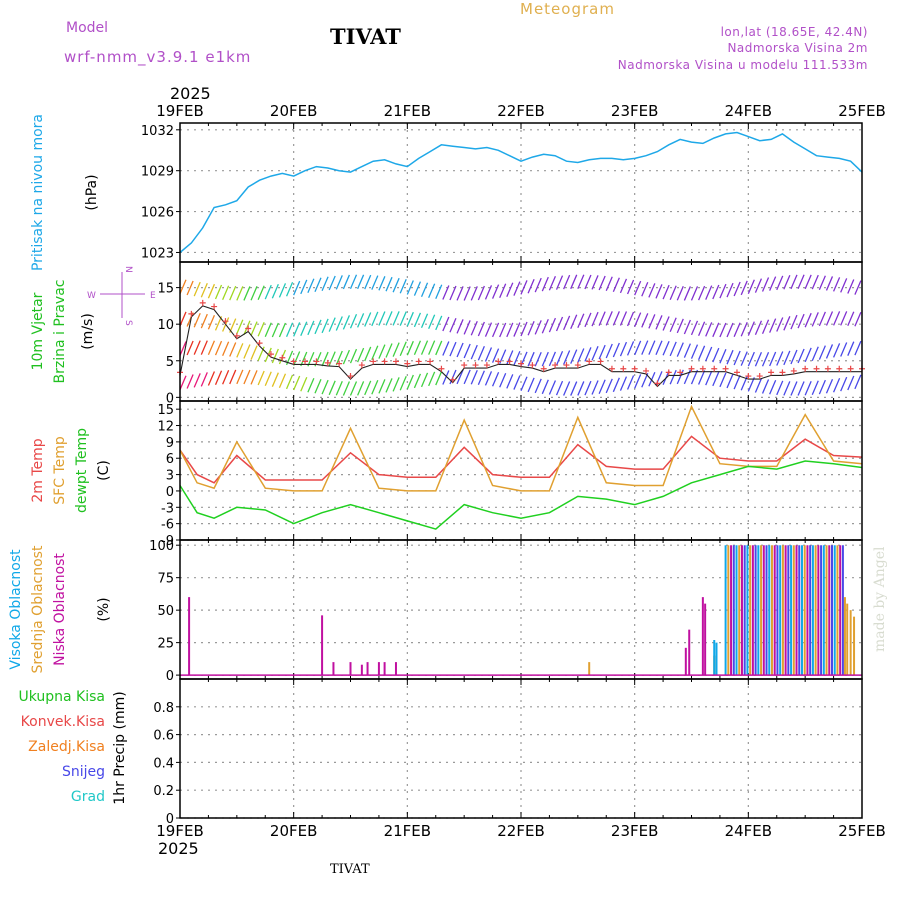  Describe the element at coordinates (63, 722) in the screenshot. I see `legend-entry: Konvek.Kisa` at that location.